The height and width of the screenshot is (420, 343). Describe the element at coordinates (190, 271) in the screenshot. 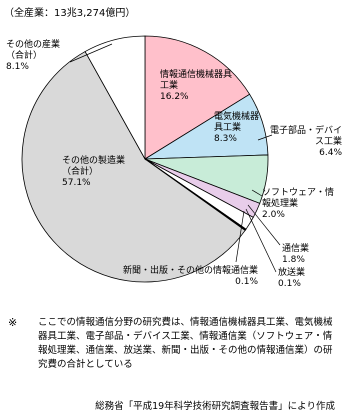

I see `category-label: 新聞・出版・その他の情報通信業` at that location.